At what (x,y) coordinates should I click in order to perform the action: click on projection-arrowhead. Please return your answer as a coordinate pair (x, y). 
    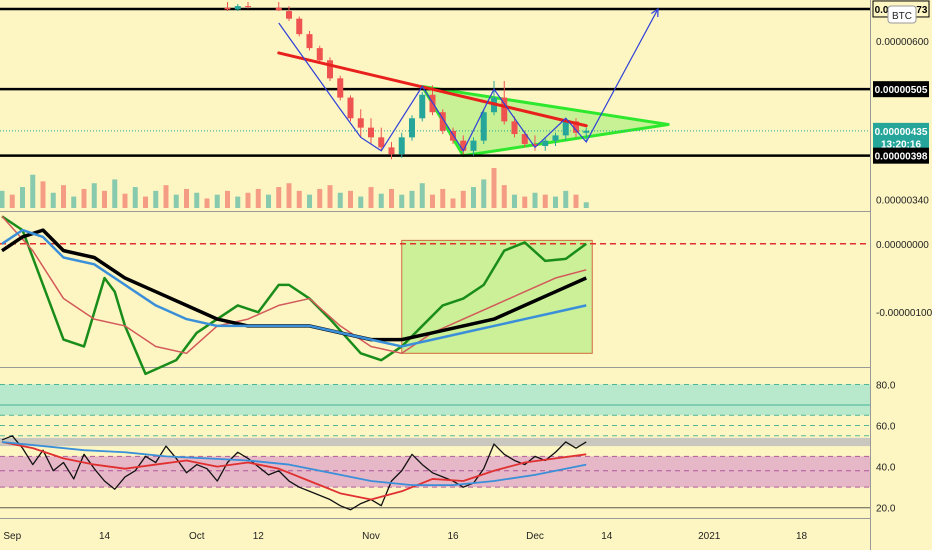
    Looking at the image, I should click on (655, 12).